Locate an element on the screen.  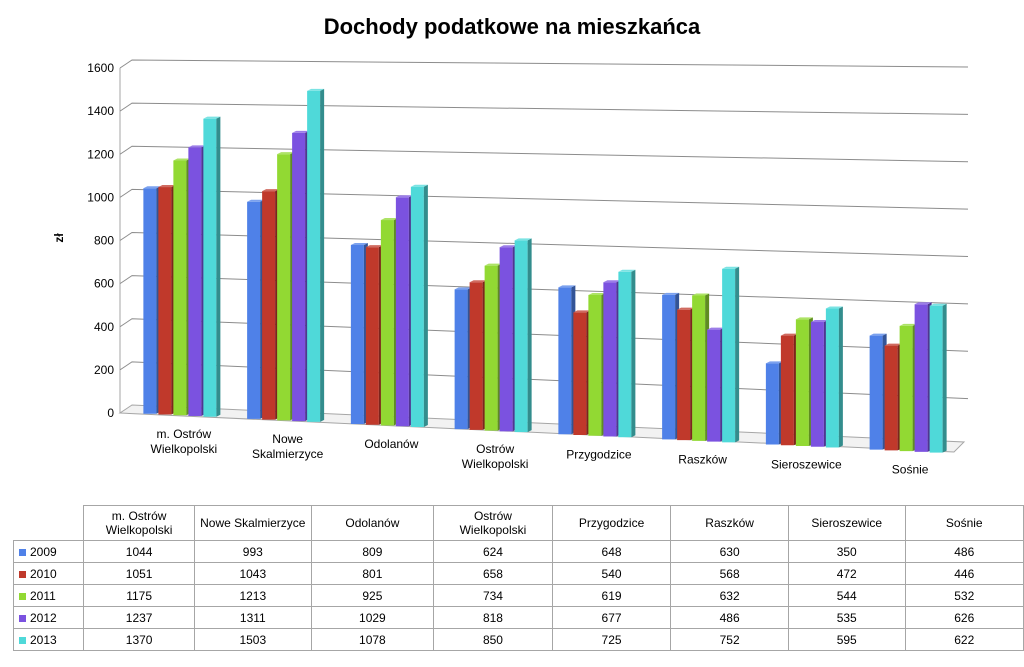
table-cell: 544 is located at coordinates (846, 595).